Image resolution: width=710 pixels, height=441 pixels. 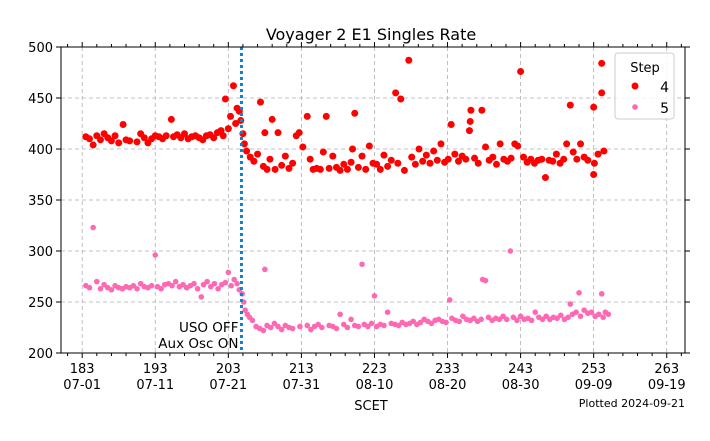 What do you see at coordinates (228, 369) in the screenshot?
I see `x-tick-label-day: 203` at bounding box center [228, 369].